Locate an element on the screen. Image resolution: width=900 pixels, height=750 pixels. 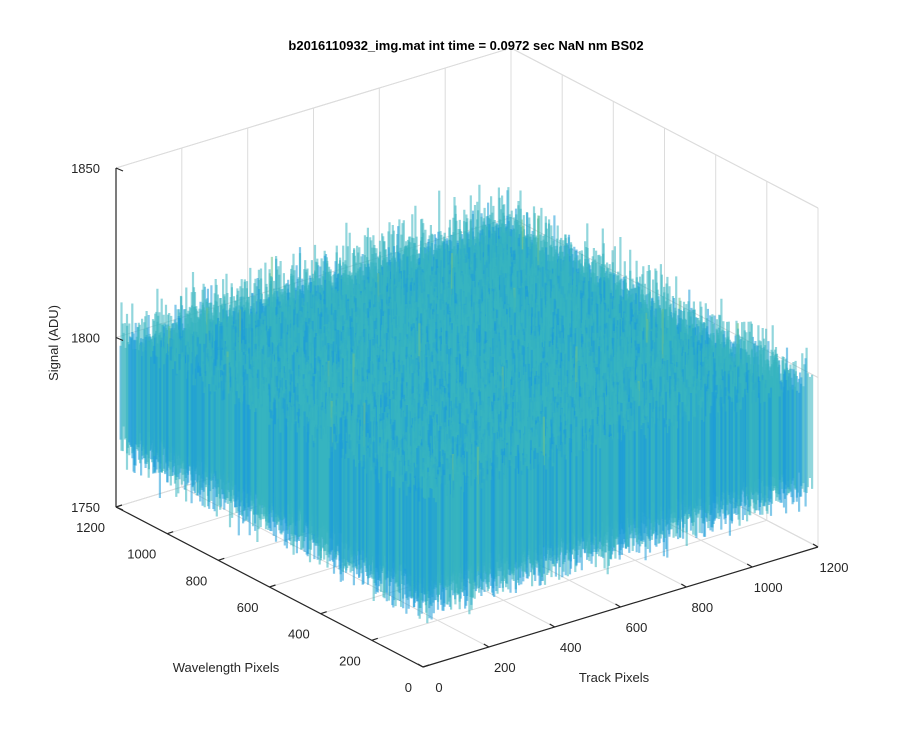
y-tick-label: 600 is located at coordinates (248, 607).